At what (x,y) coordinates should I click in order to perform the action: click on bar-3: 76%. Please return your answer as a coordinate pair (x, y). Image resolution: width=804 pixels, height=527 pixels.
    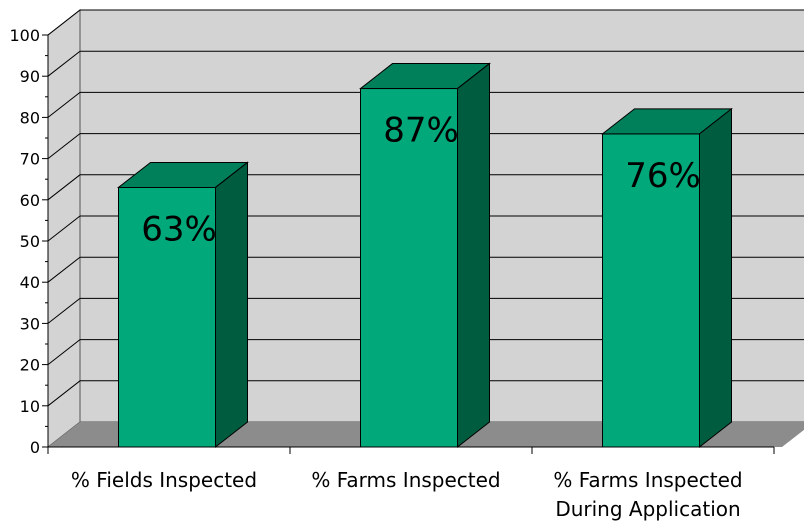
    Looking at the image, I should click on (667, 278).